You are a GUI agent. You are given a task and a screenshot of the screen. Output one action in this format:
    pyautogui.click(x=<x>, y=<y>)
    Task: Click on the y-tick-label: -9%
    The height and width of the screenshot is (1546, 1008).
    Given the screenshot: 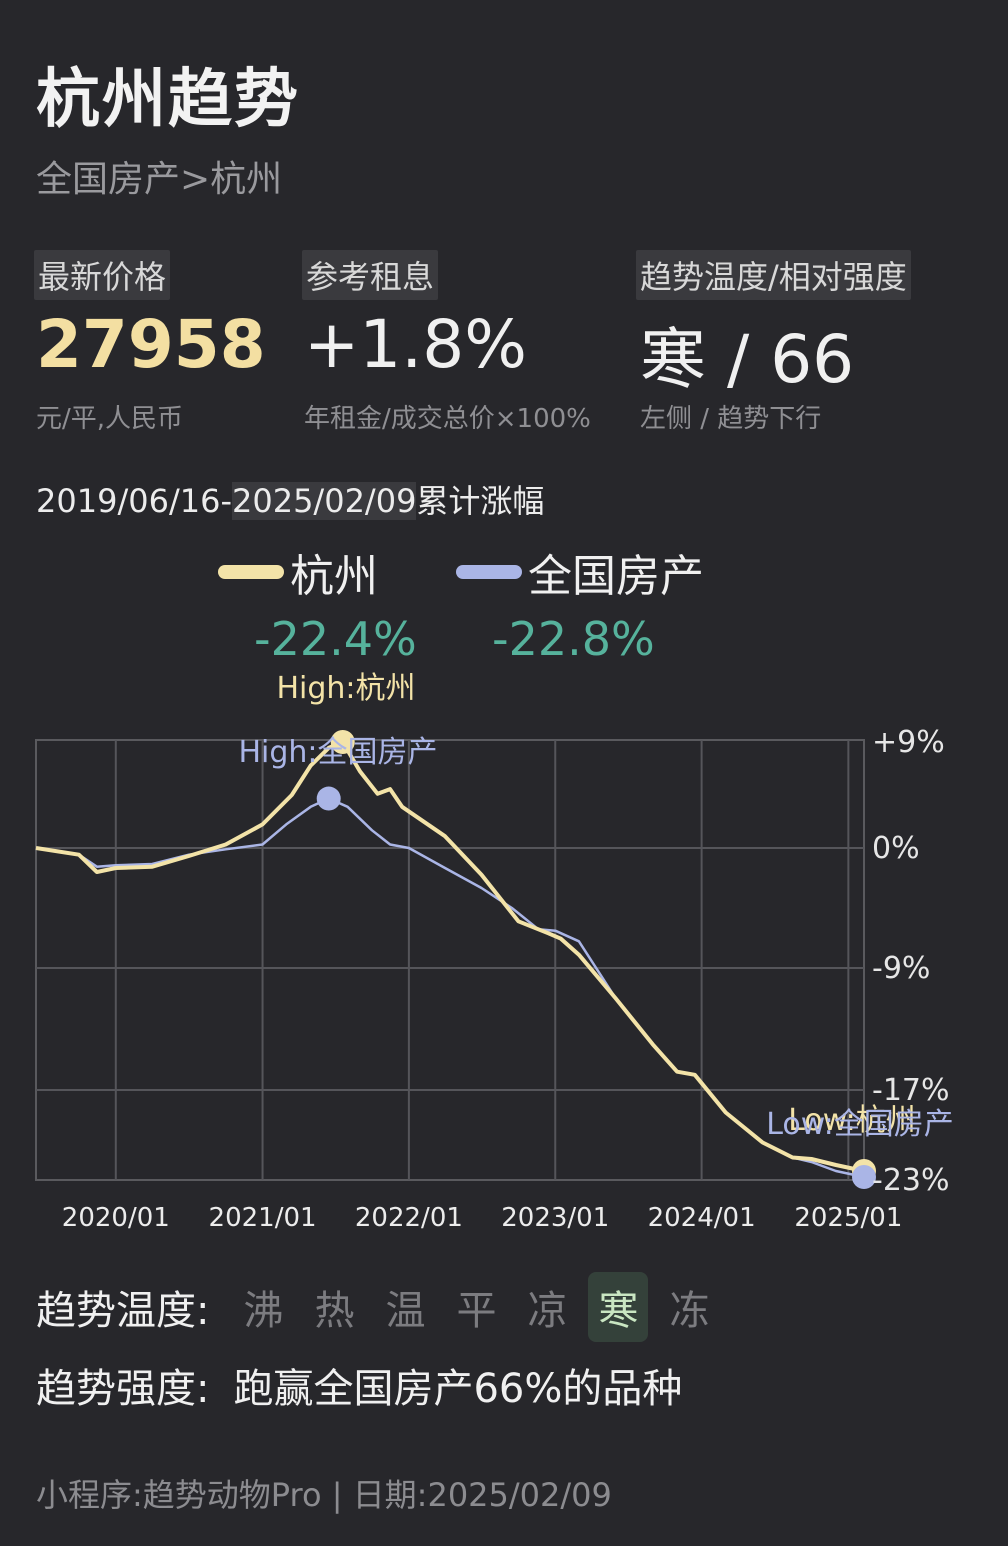 What is the action you would take?
    pyautogui.click(x=901, y=968)
    